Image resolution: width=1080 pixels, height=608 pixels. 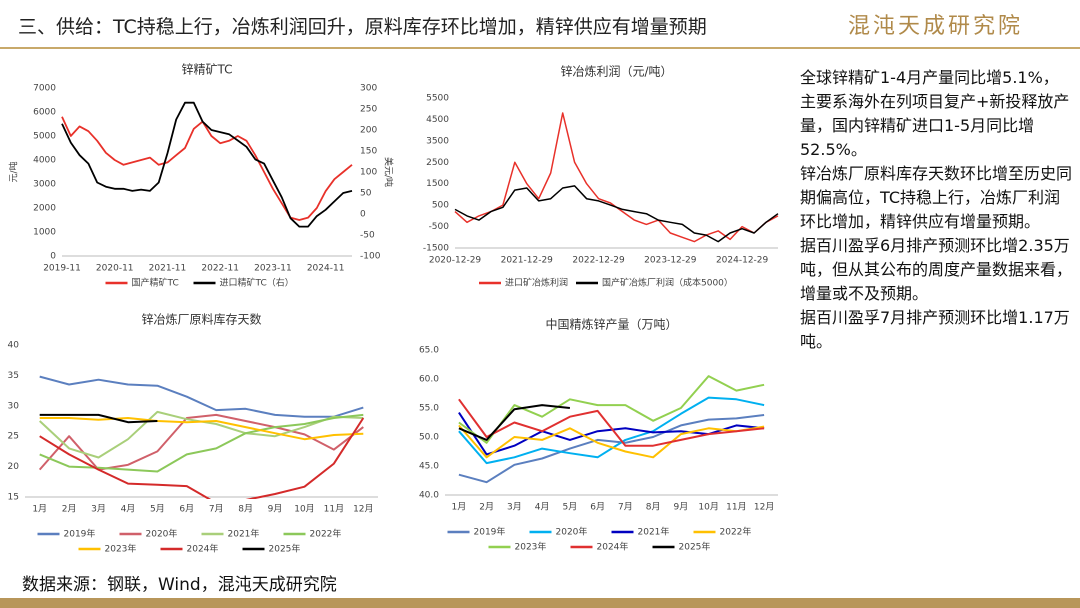 I want to click on y-tick-label: 15, so click(x=13, y=498).